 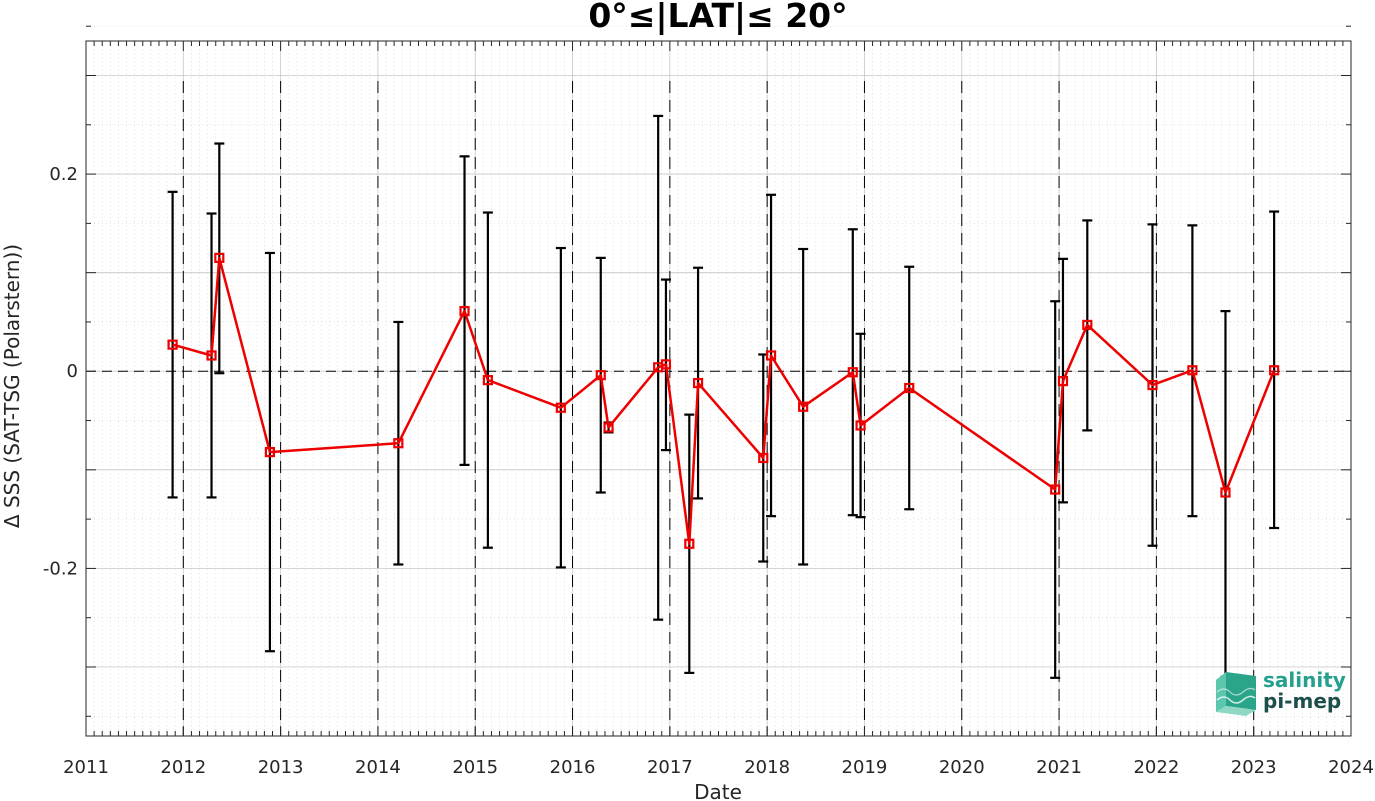 I want to click on x-tick-label: 2019, so click(x=865, y=767).